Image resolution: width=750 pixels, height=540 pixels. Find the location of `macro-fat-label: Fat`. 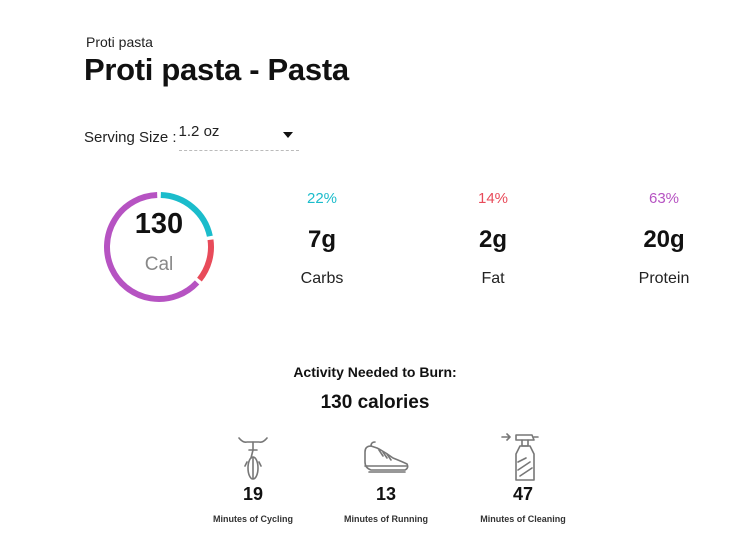

macro-fat-label: Fat is located at coordinates (493, 278).